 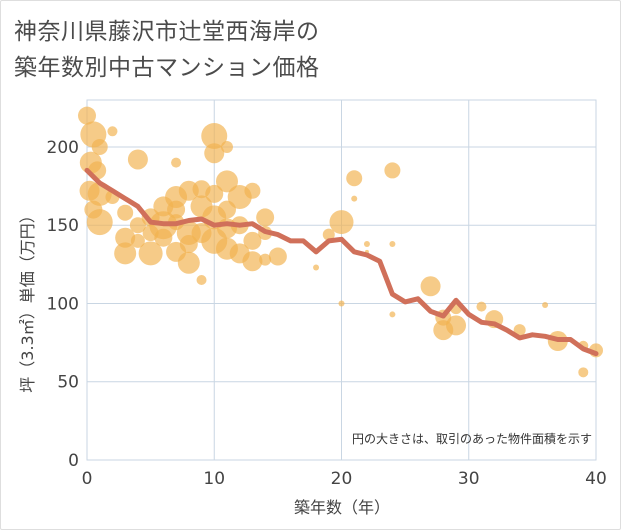 What do you see at coordinates (214, 479) in the screenshot?
I see `x-tick-label: 10` at bounding box center [214, 479].